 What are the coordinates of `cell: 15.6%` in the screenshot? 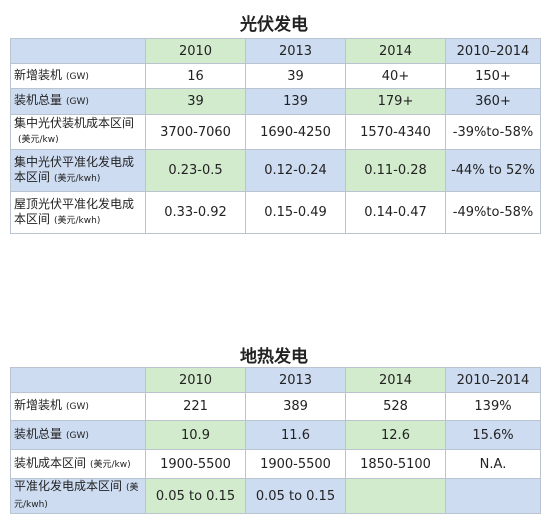 It's located at (493, 435).